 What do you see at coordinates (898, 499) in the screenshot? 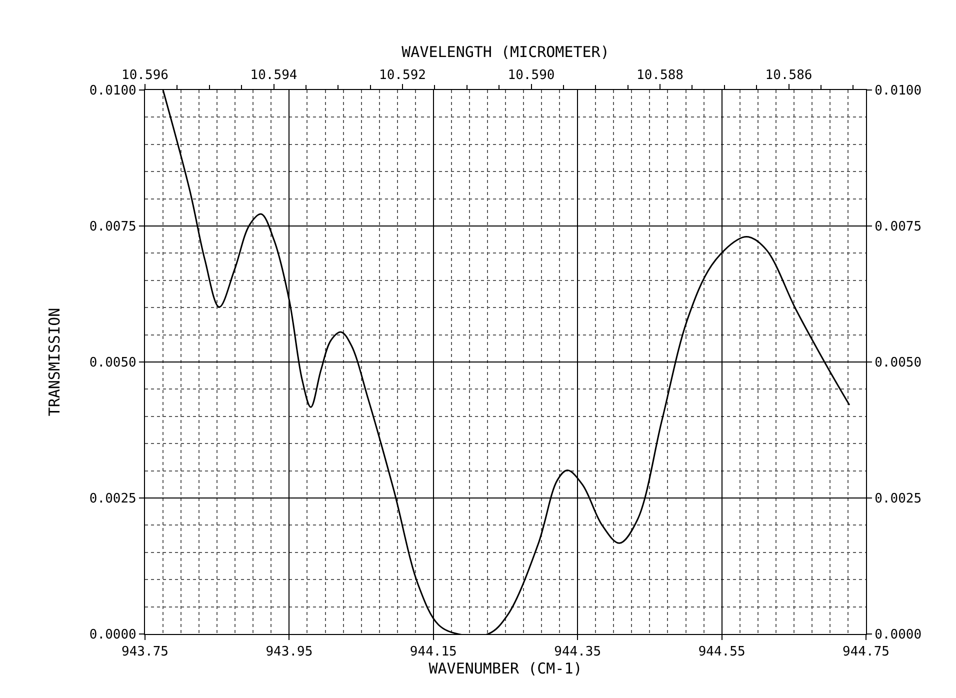
I see `y2-tick-label: 0.0025` at bounding box center [898, 499].